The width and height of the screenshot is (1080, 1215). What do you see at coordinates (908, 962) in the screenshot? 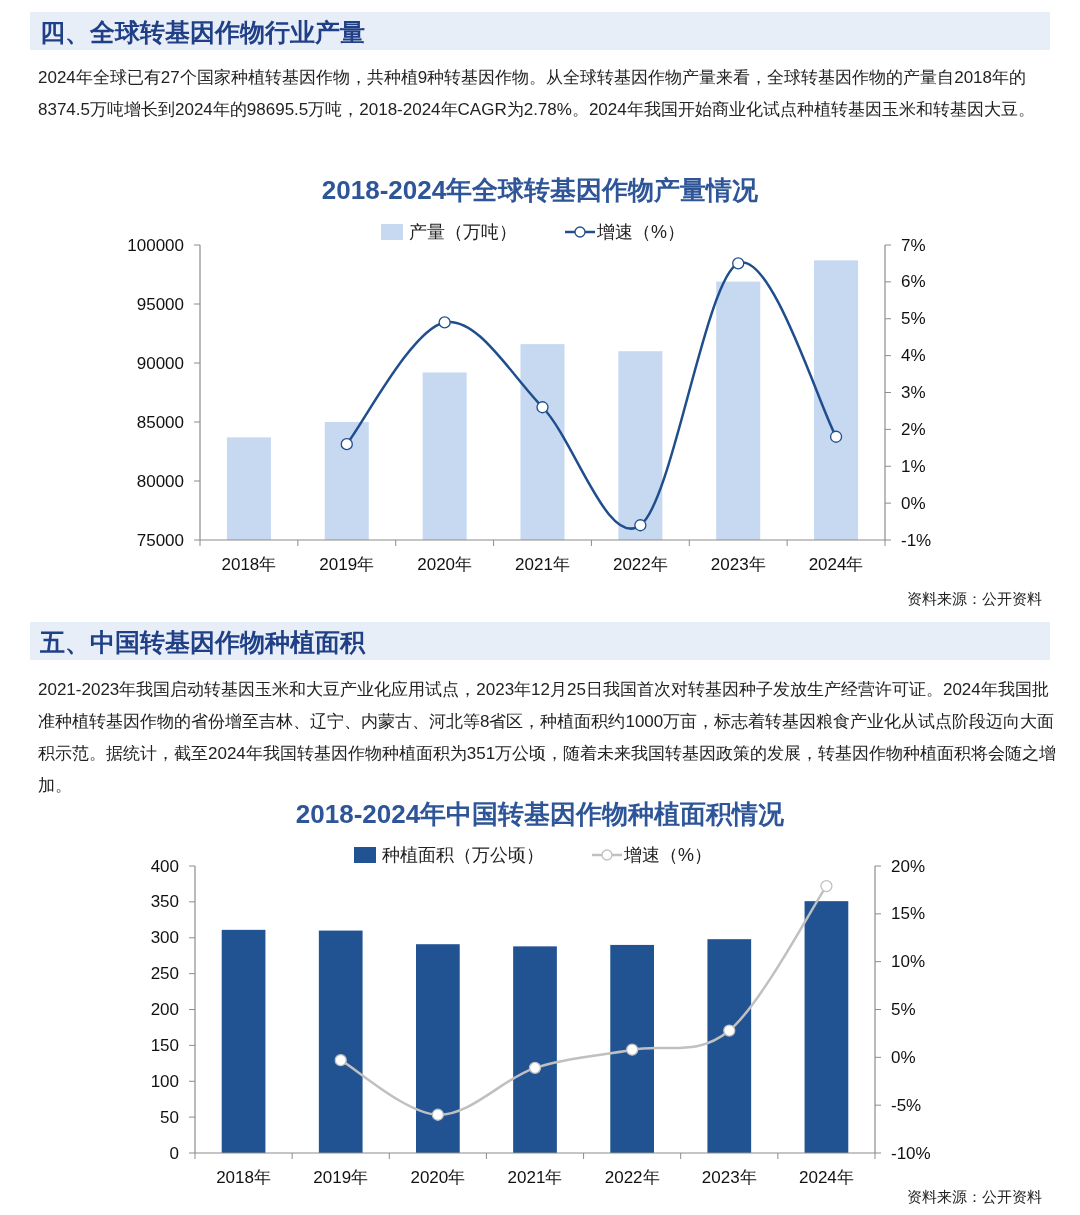
I see `y2-tick-label: 10%` at bounding box center [908, 962].